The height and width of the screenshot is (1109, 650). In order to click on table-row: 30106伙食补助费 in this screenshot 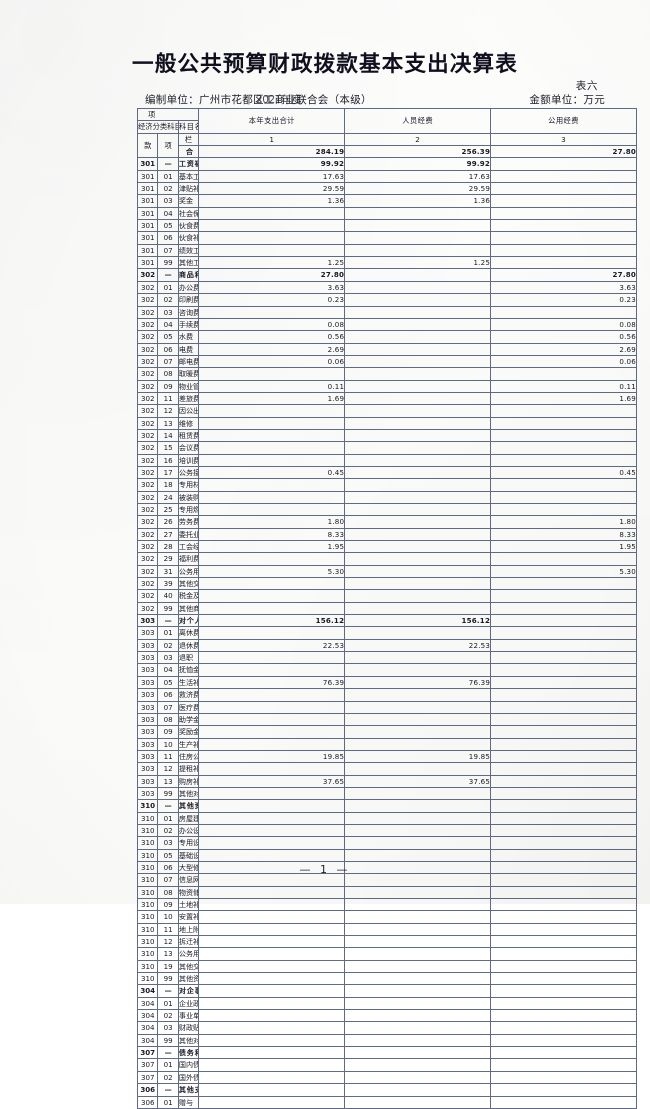, I will do `click(386, 238)`.